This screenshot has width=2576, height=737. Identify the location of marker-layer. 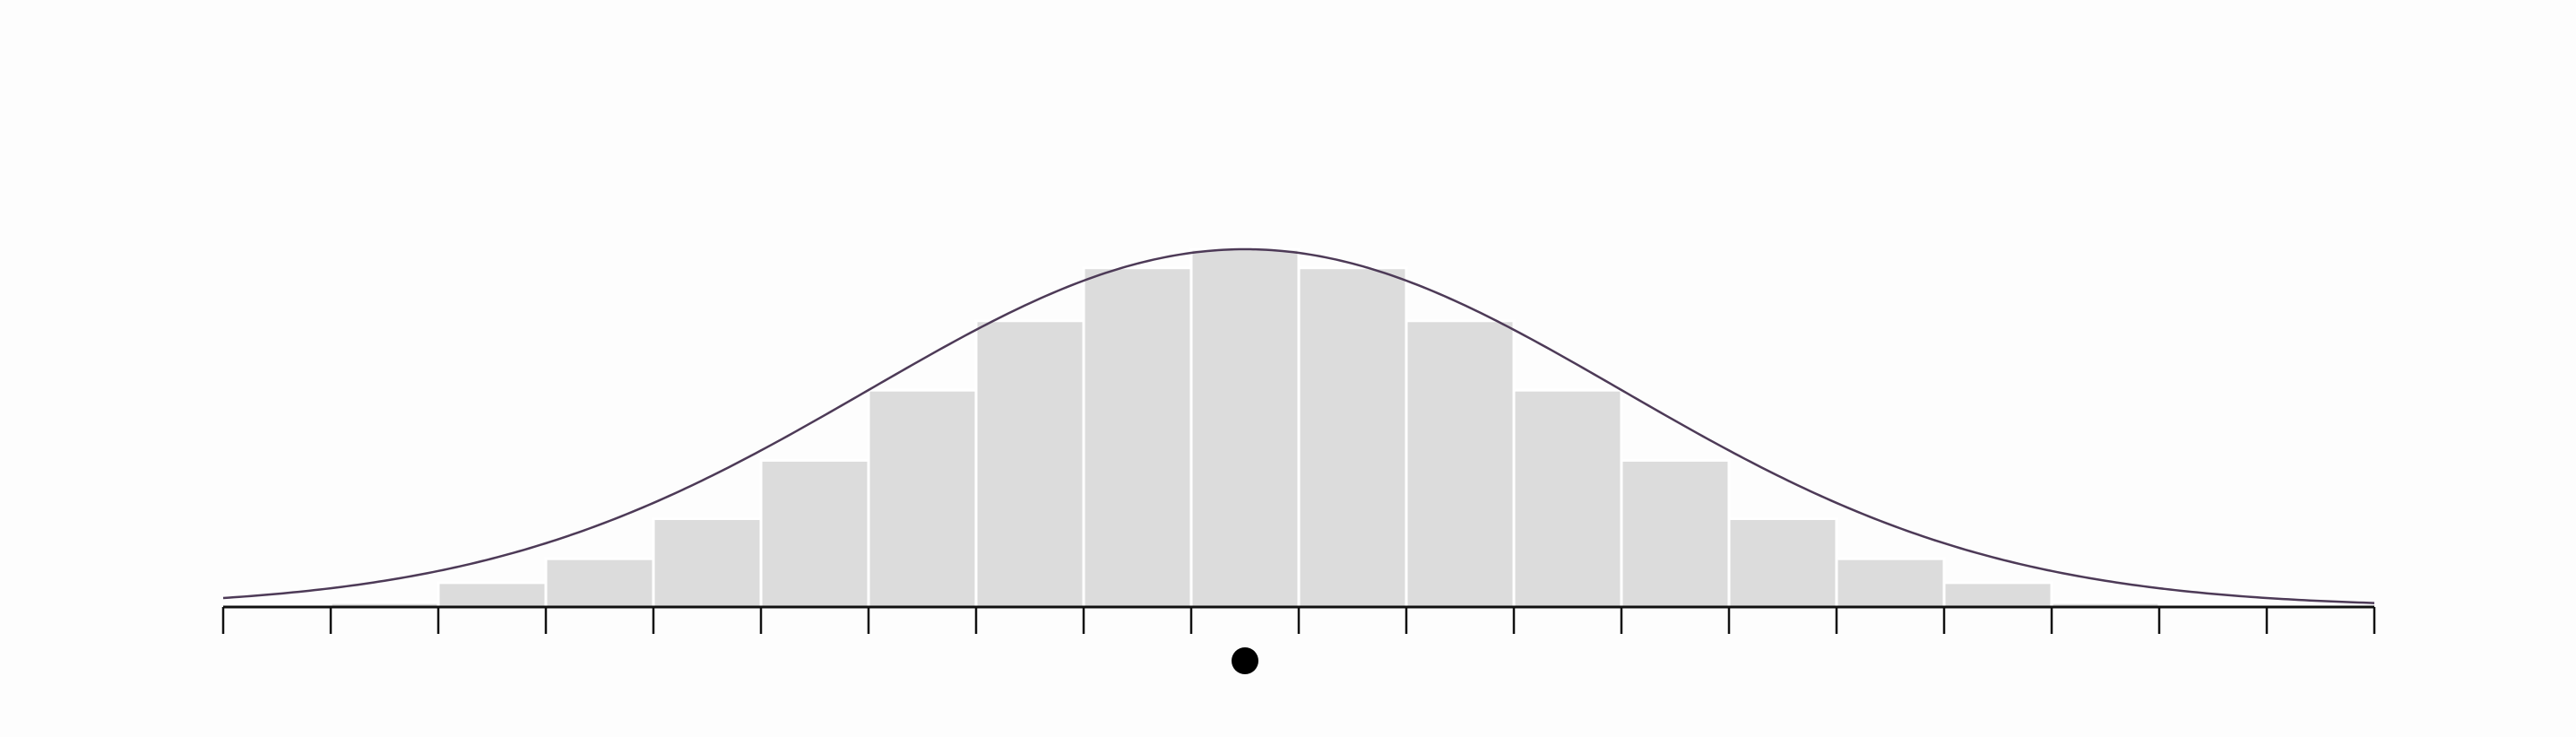
(1245, 660).